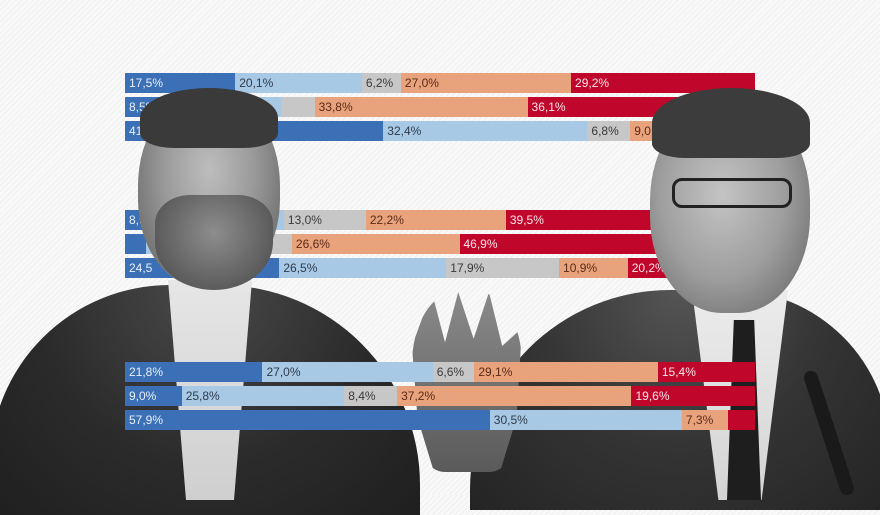 The image size is (880, 515). I want to click on bar-segment-orange: 26,6%, so click(375, 244).